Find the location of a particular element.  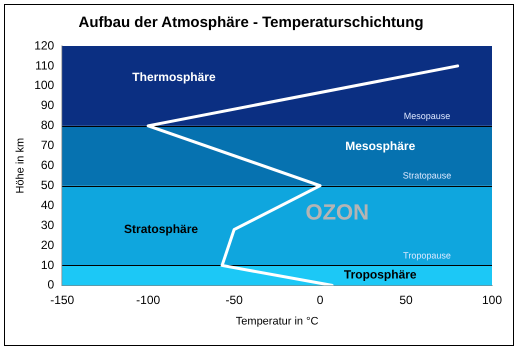

x-tick-label: -50 is located at coordinates (234, 299).